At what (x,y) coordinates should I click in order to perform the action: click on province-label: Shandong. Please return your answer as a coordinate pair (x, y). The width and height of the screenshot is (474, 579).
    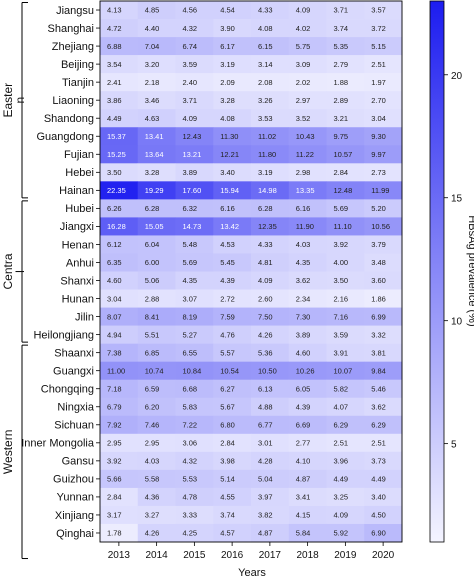
    Looking at the image, I should click on (69, 119).